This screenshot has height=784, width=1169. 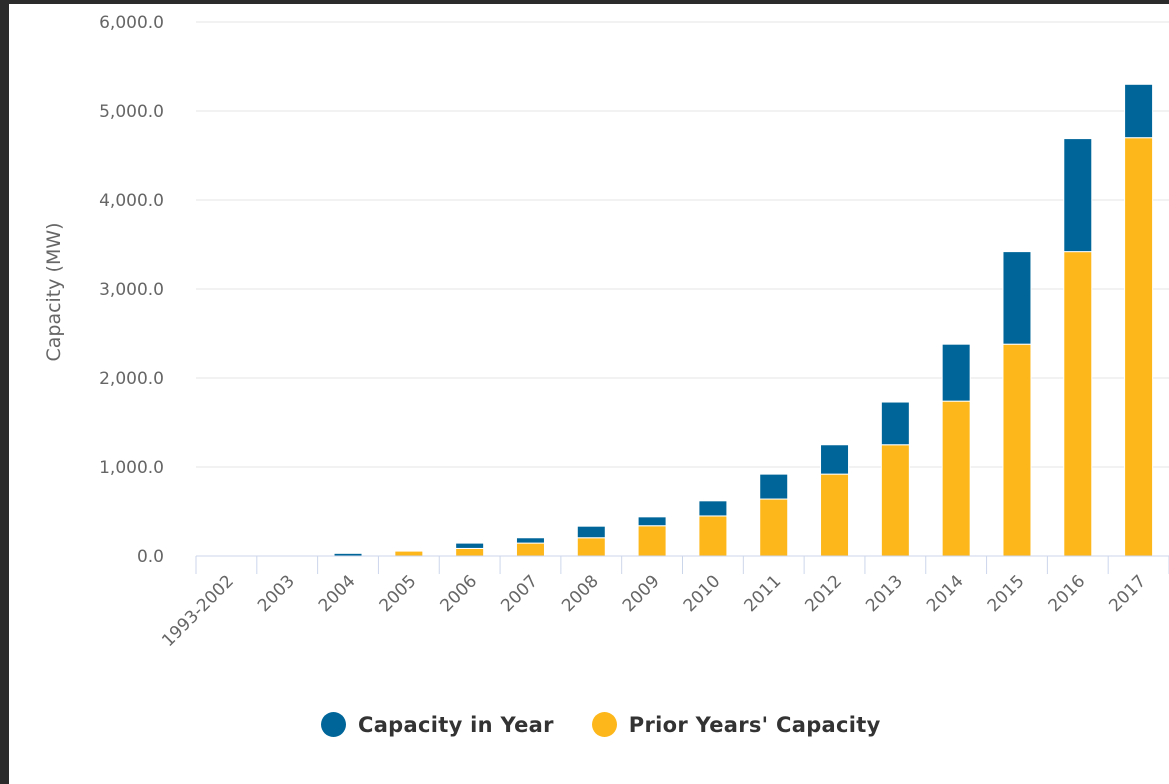 I want to click on x-tick-label: 2017, so click(x=1127, y=593).